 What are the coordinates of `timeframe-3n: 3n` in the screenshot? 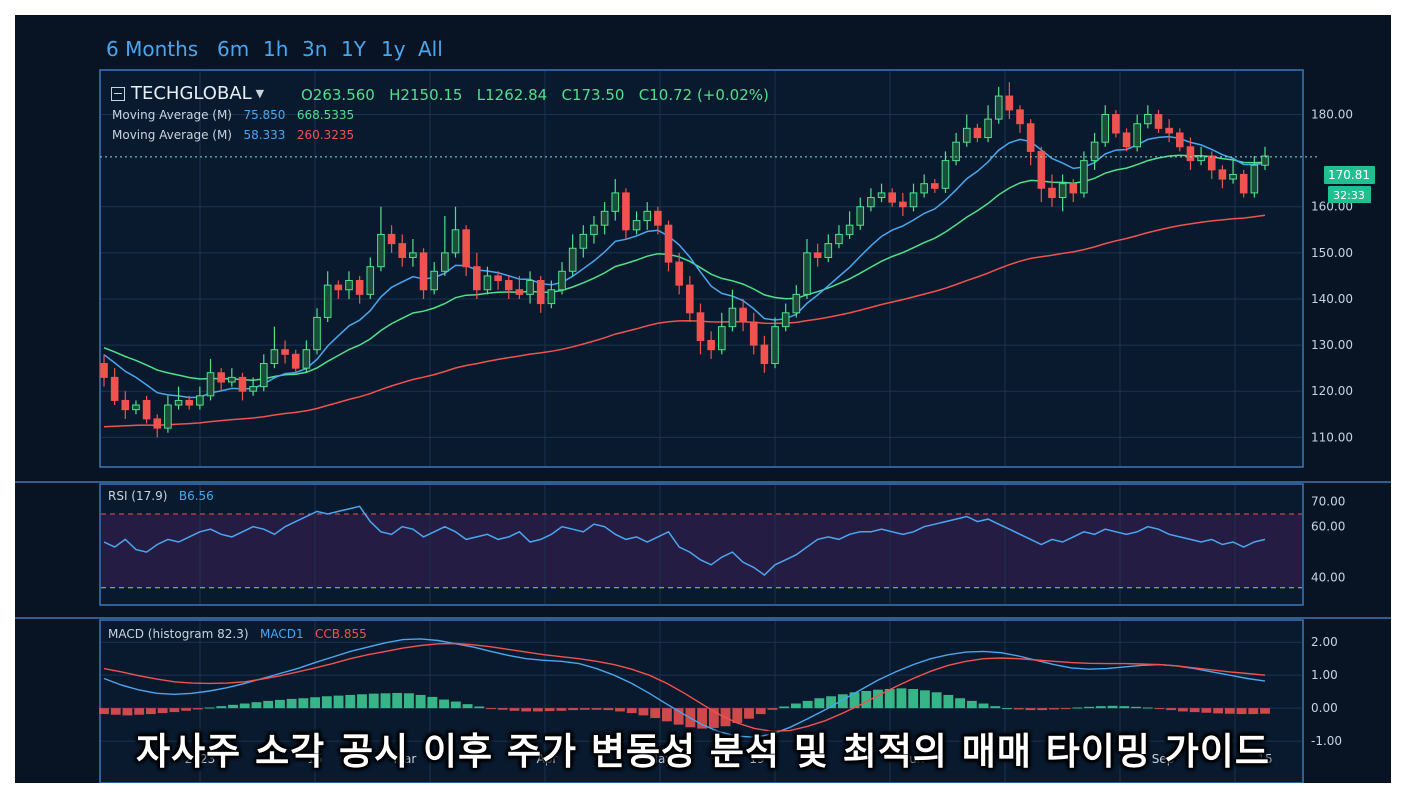 It's located at (315, 49).